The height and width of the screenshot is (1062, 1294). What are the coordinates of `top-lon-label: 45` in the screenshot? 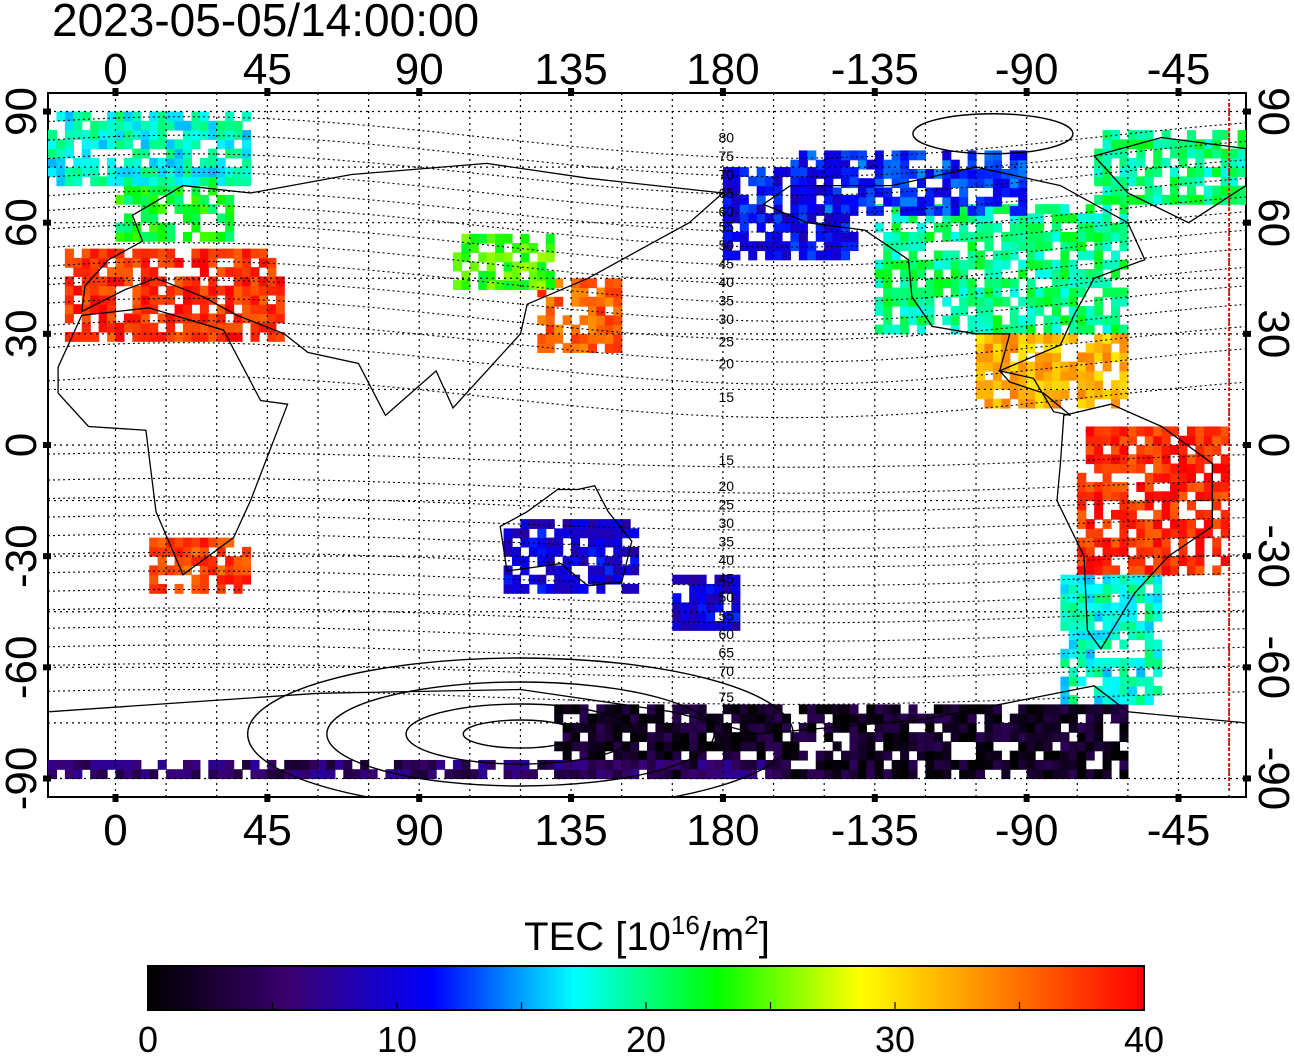 It's located at (267, 69).